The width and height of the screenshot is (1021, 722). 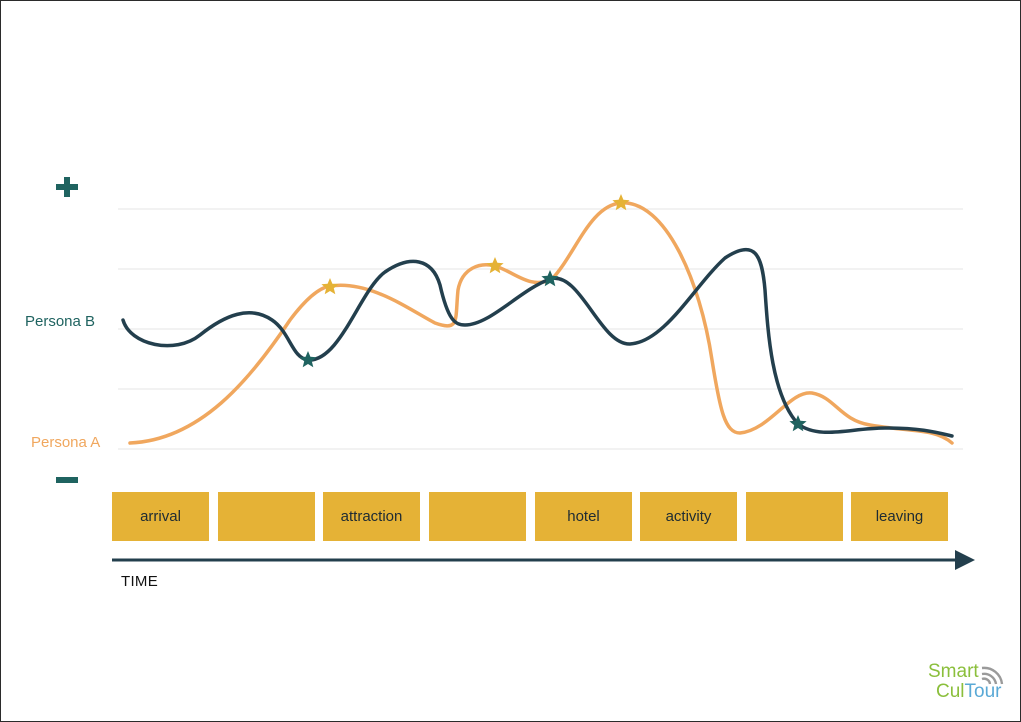 What do you see at coordinates (67, 187) in the screenshot?
I see `plus-icon` at bounding box center [67, 187].